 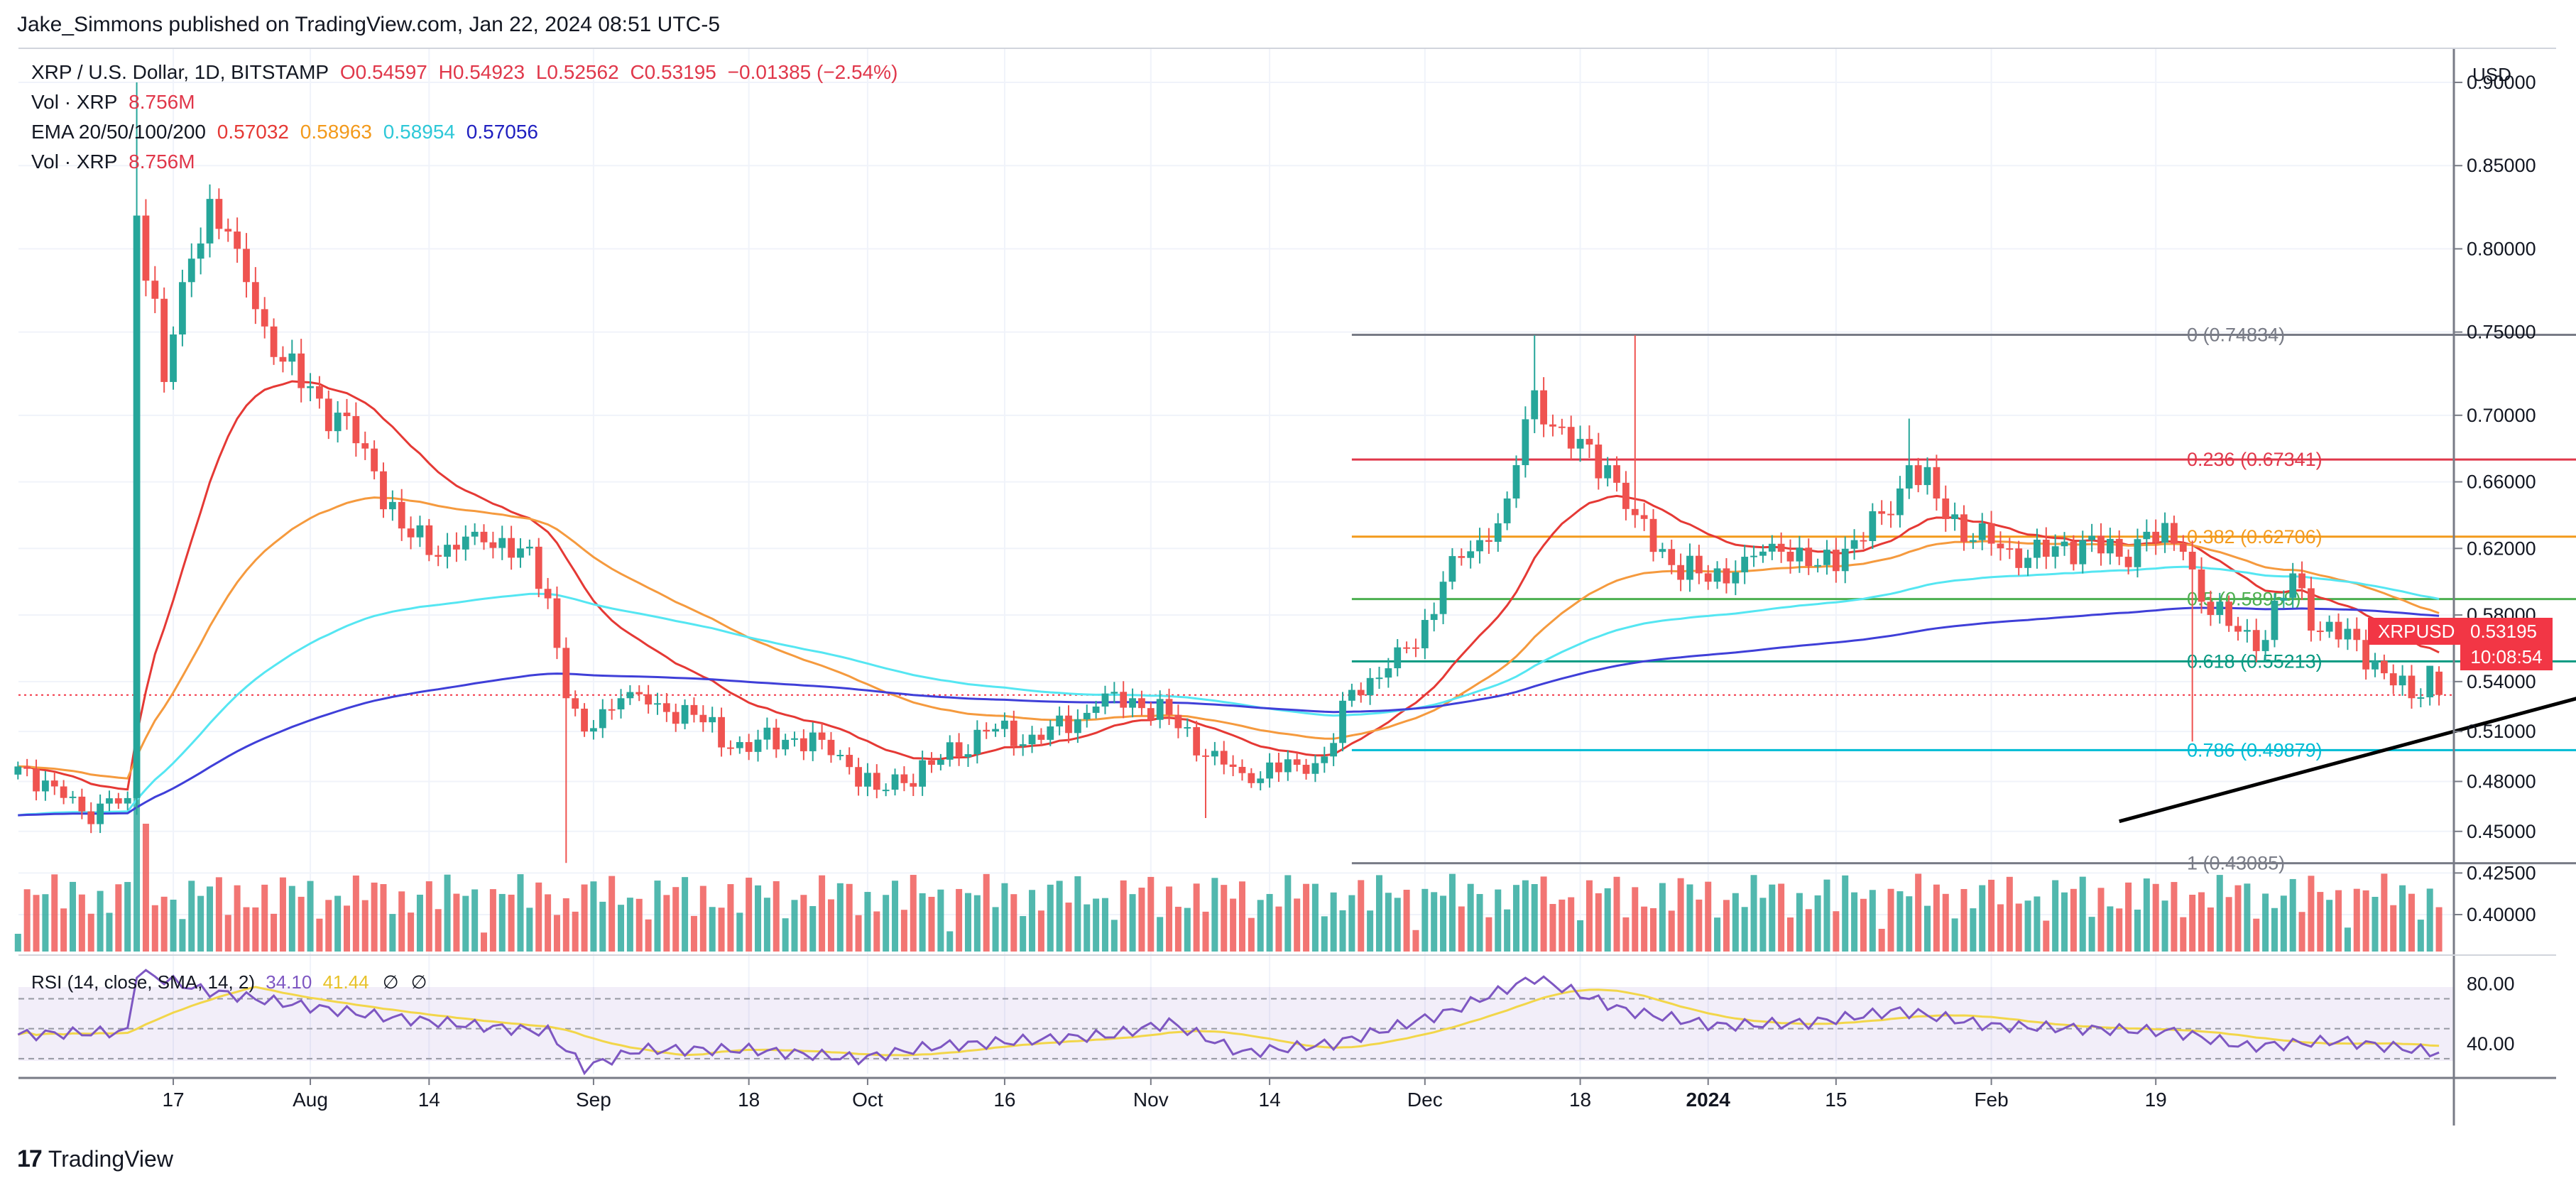 I want to click on tradingview-brand: 17 TradingView, so click(x=95, y=1159).